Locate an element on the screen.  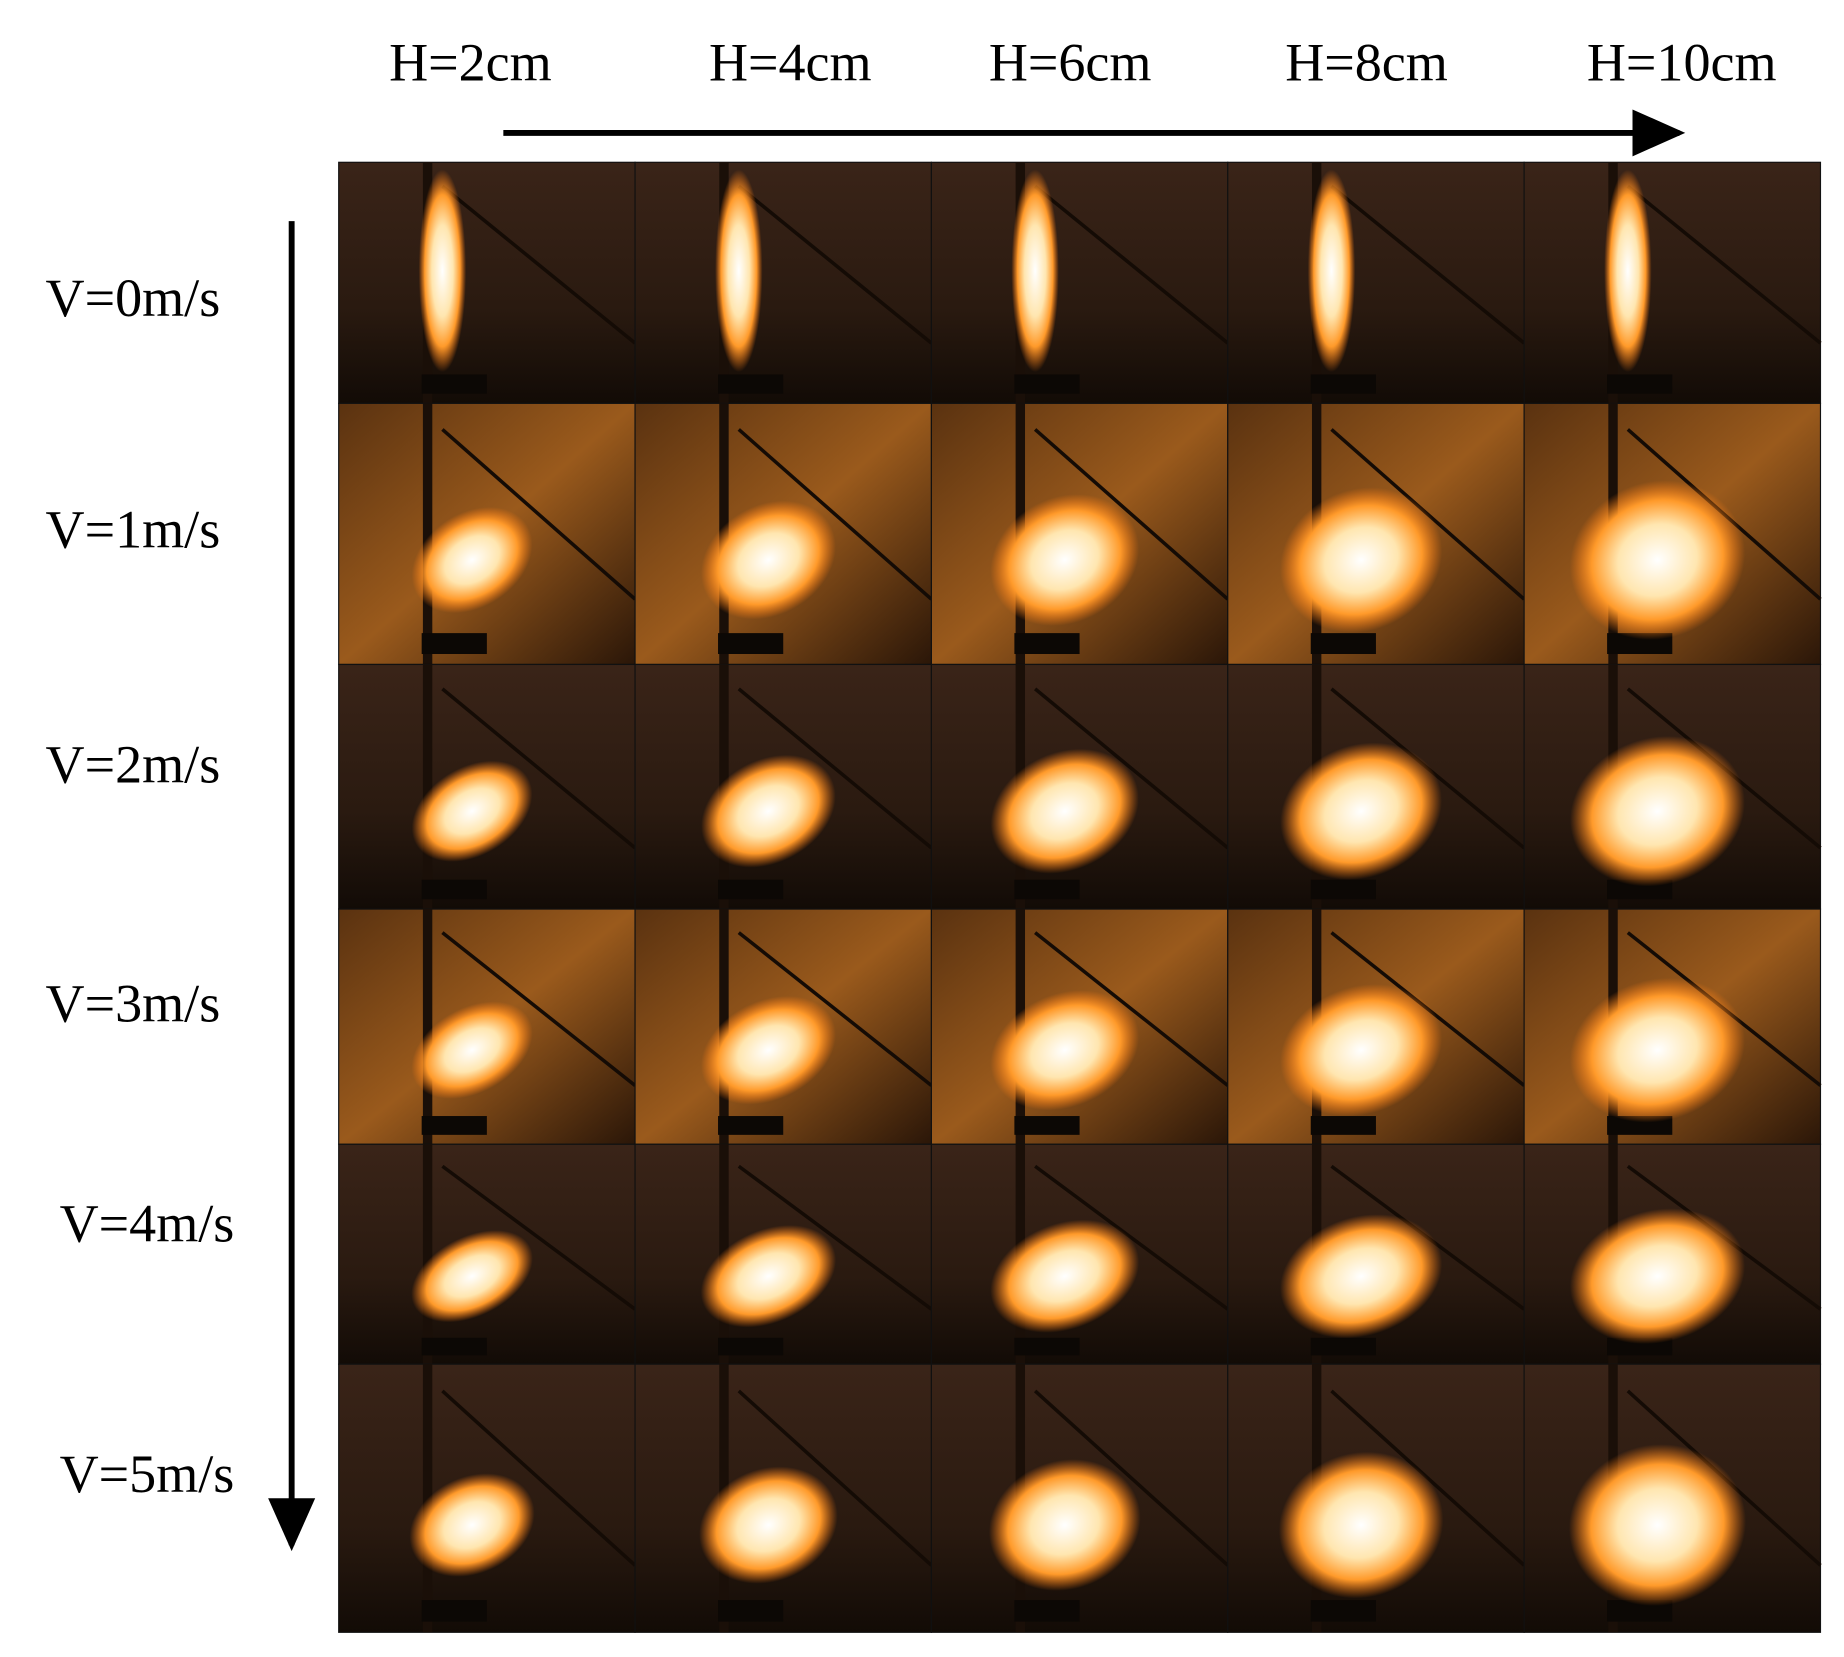
row-label: V=4m/s is located at coordinates (147, 1223).